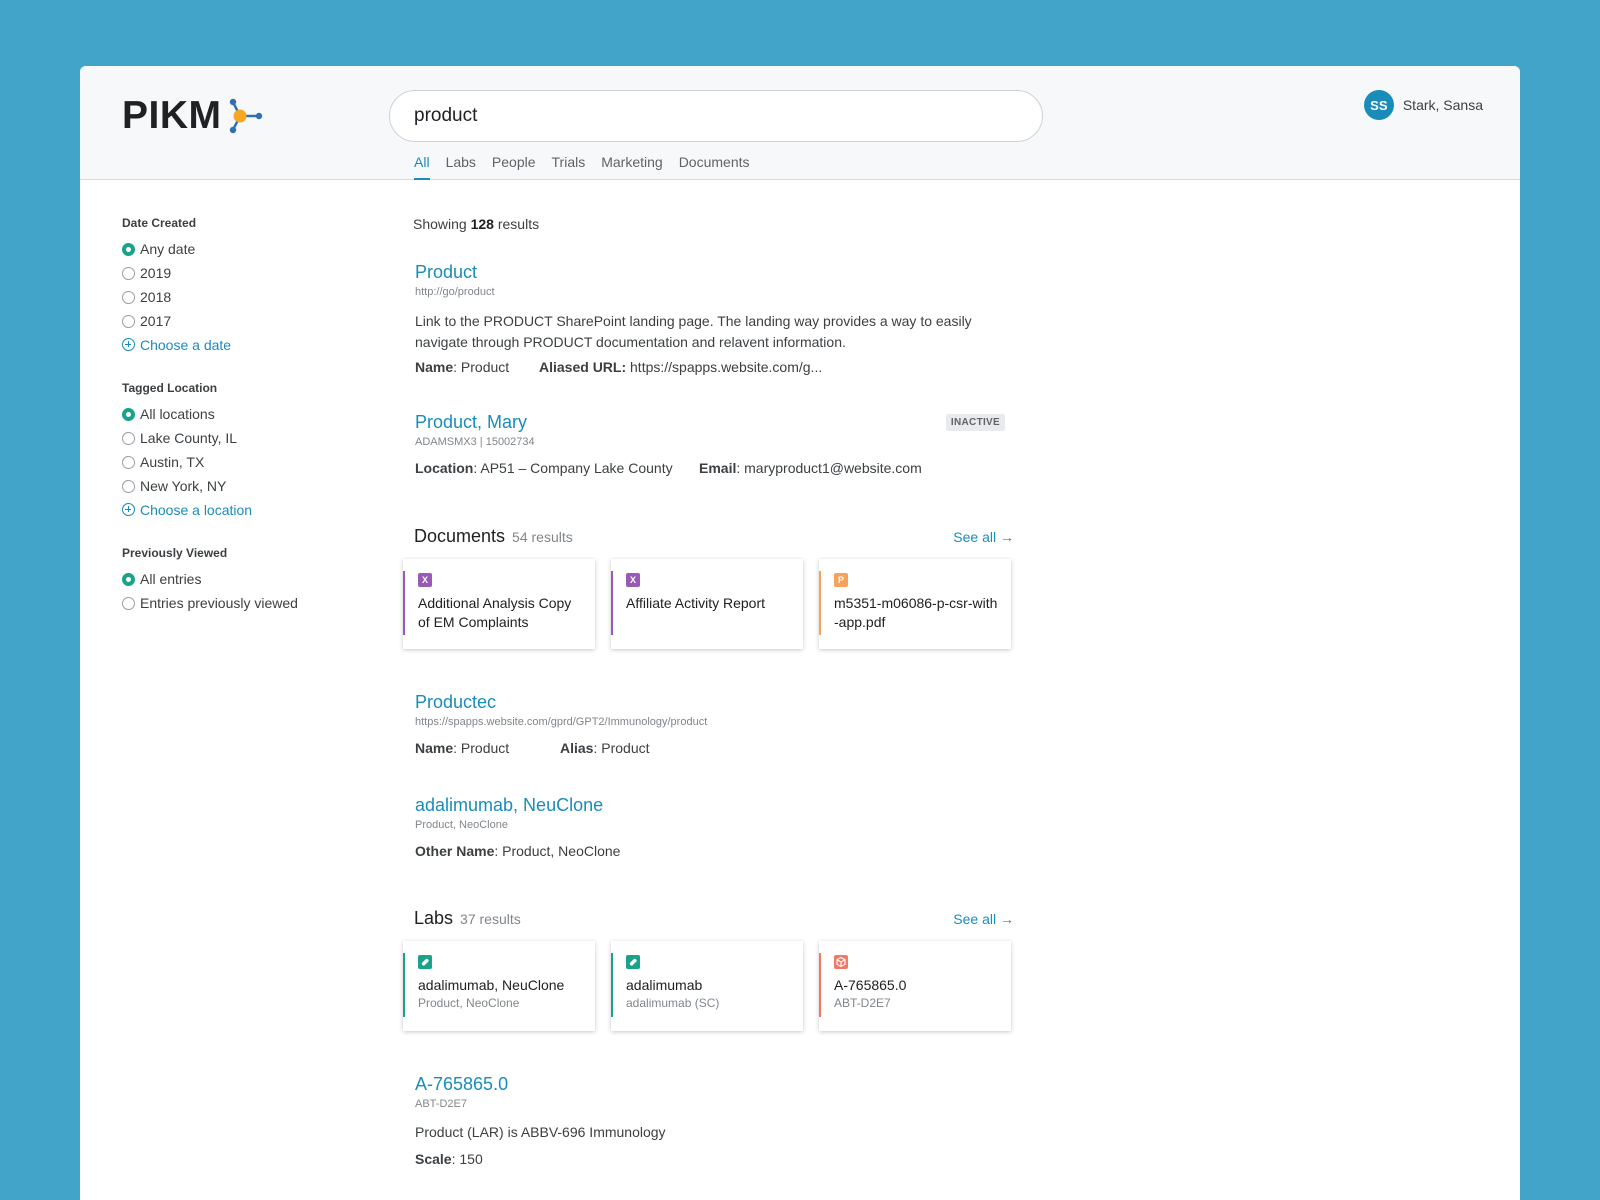  What do you see at coordinates (460, 162) in the screenshot?
I see `tab-labs: Labs` at bounding box center [460, 162].